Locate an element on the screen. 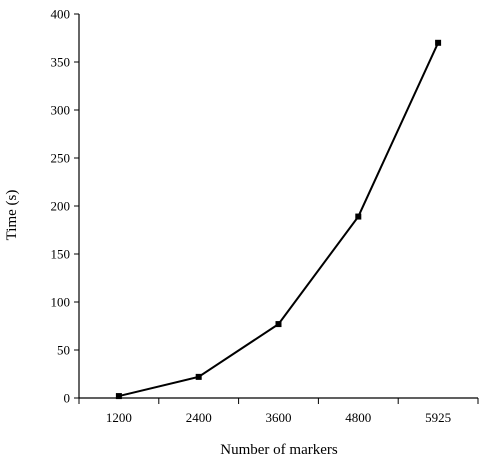 Image resolution: width=484 pixels, height=463 pixels. x-tick-label: 2400 is located at coordinates (199, 417).